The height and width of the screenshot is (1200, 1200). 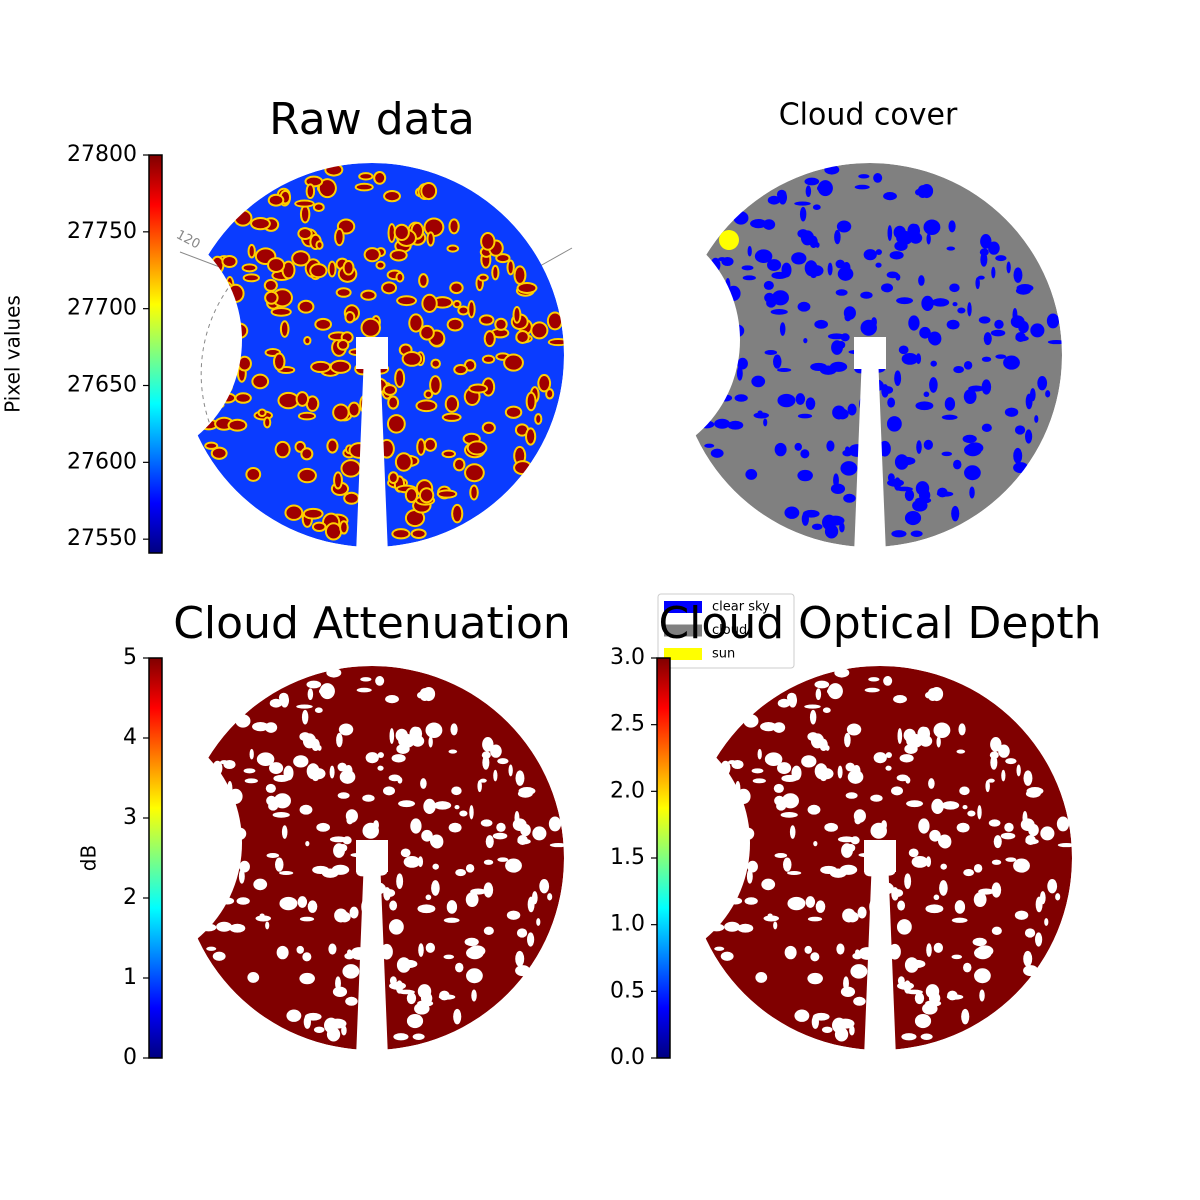 What do you see at coordinates (130, 737) in the screenshot?
I see `colorbar-tick-label: 4` at bounding box center [130, 737].